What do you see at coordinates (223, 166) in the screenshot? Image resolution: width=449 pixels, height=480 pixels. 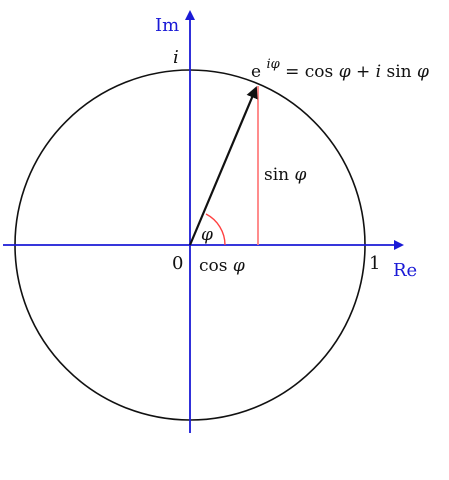 I see `radius-vector` at bounding box center [223, 166].